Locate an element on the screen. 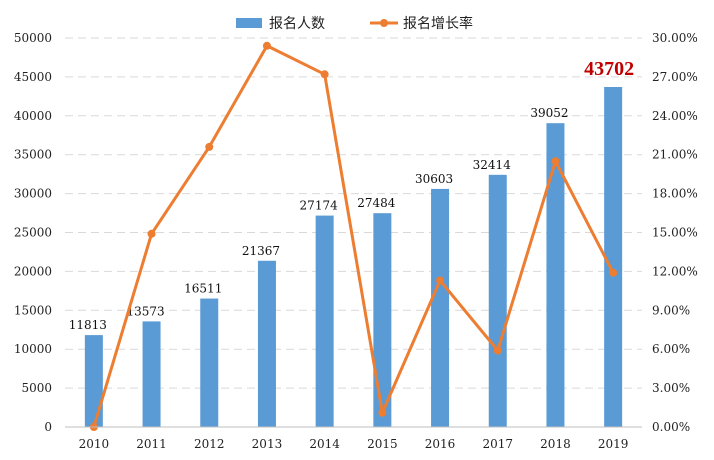  x-tick-label: 2017 is located at coordinates (497, 444).